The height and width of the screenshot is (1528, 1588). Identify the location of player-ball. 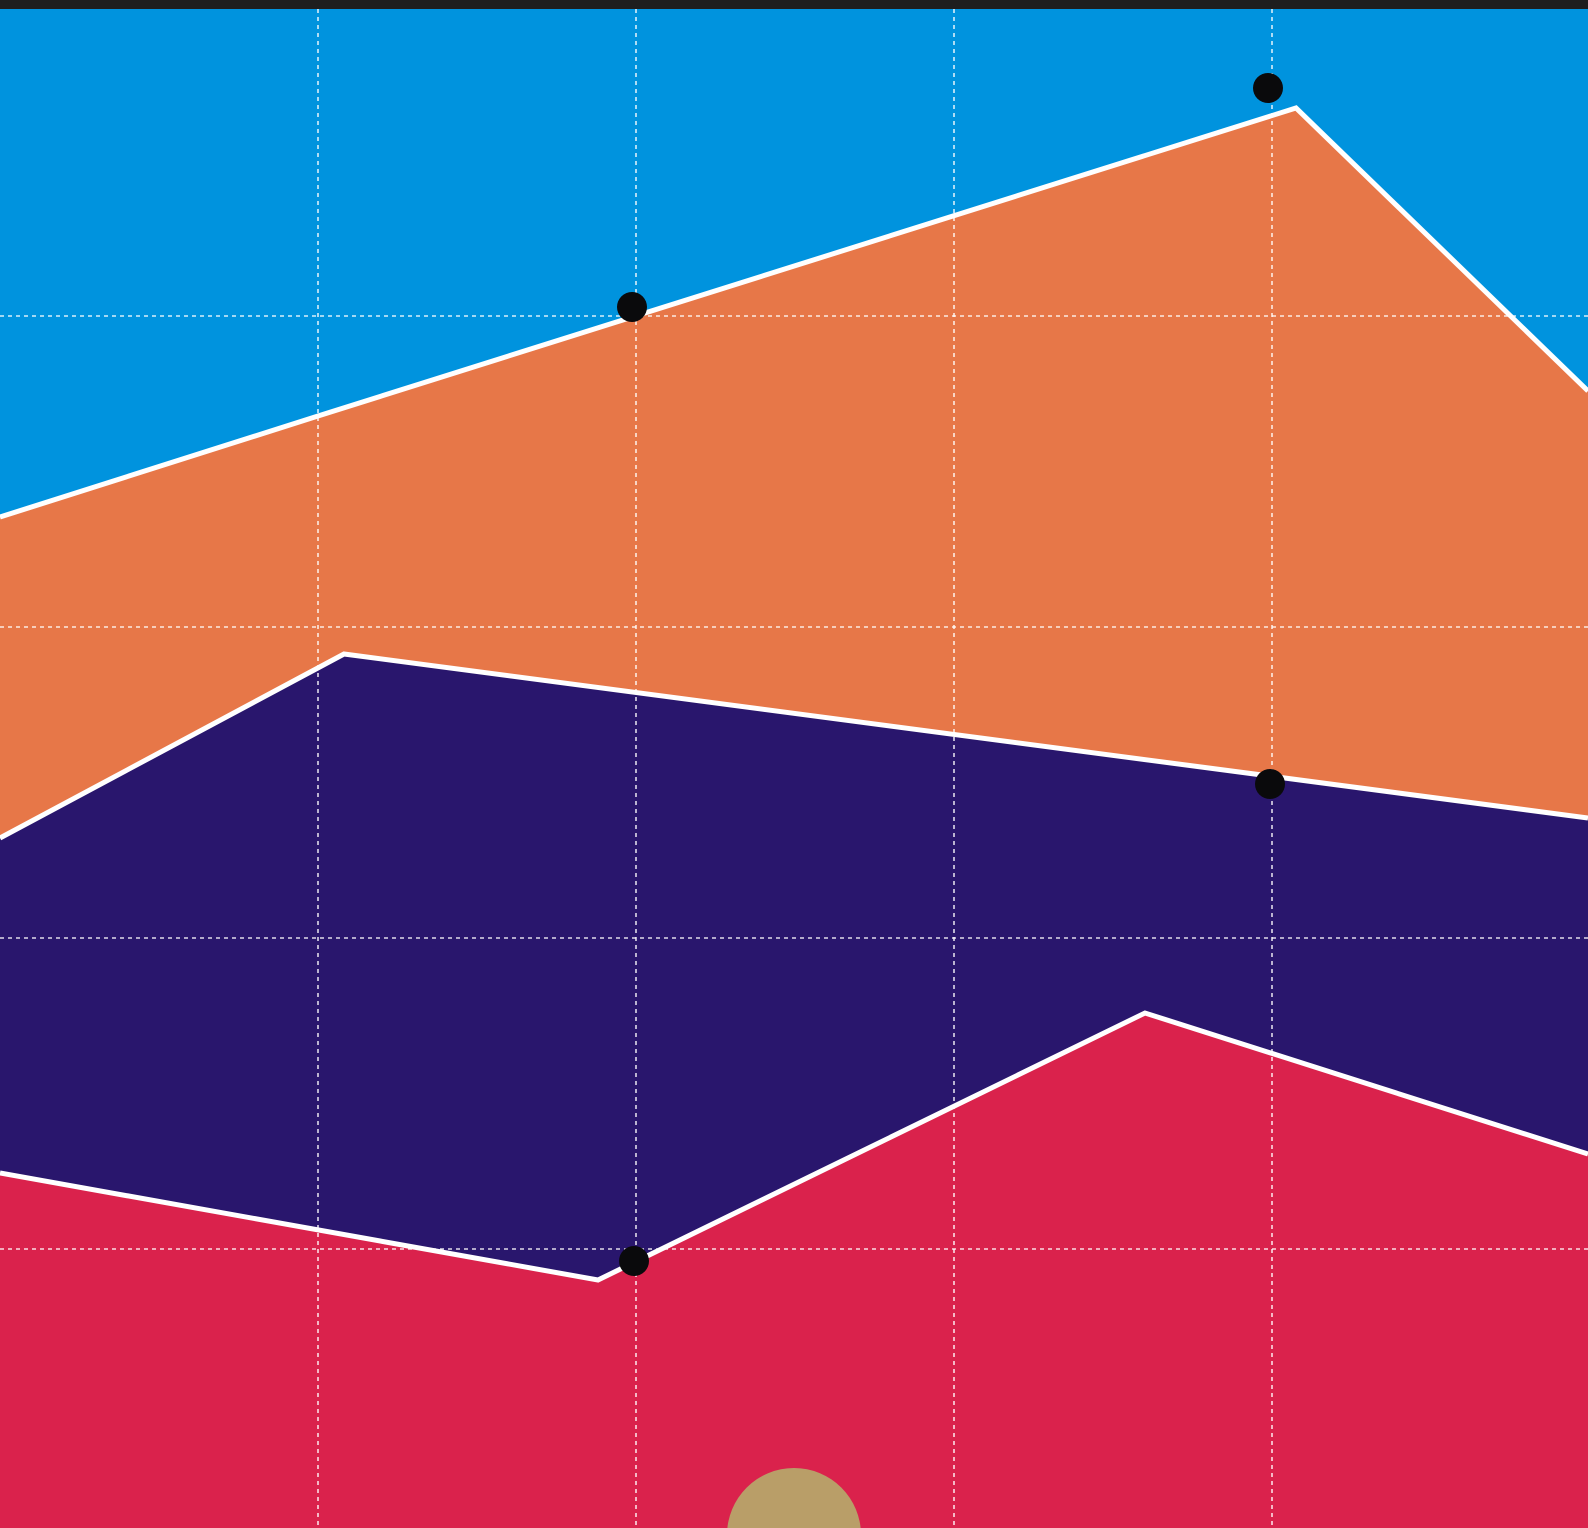
(794, 1498).